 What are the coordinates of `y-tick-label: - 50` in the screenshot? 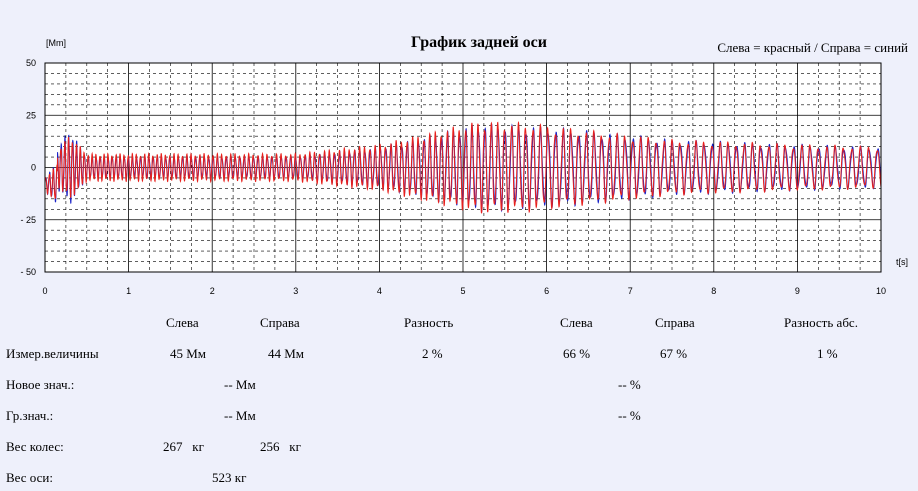 It's located at (28, 272).